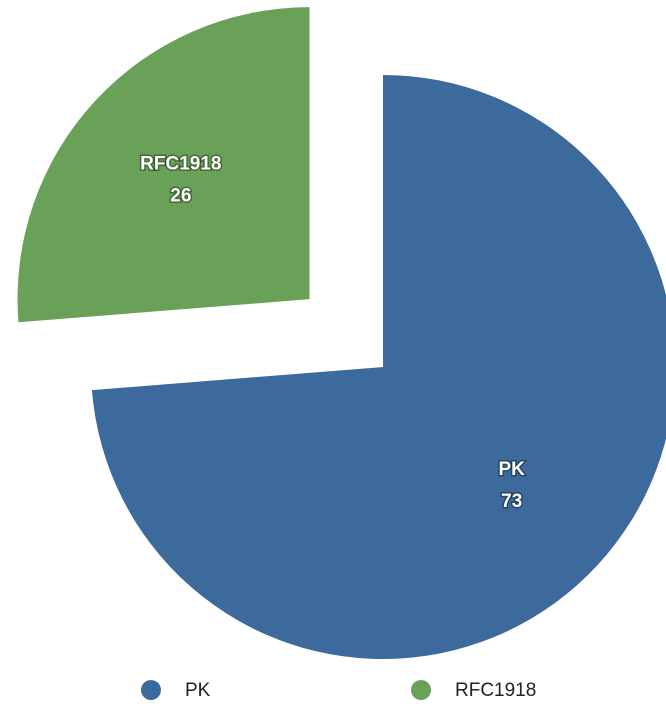  What do you see at coordinates (198, 690) in the screenshot?
I see `legend-label: PK` at bounding box center [198, 690].